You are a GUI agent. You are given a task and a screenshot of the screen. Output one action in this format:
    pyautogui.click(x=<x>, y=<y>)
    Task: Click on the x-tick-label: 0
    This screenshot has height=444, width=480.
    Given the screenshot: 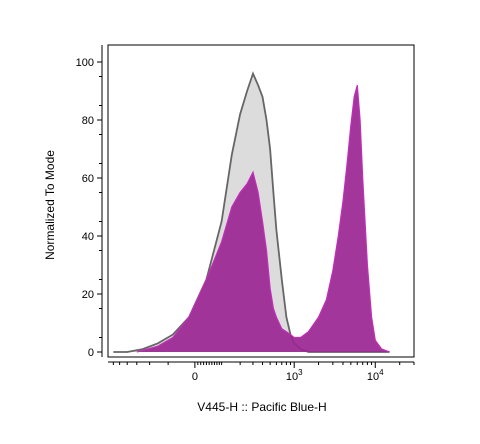 What is the action you would take?
    pyautogui.click(x=195, y=377)
    